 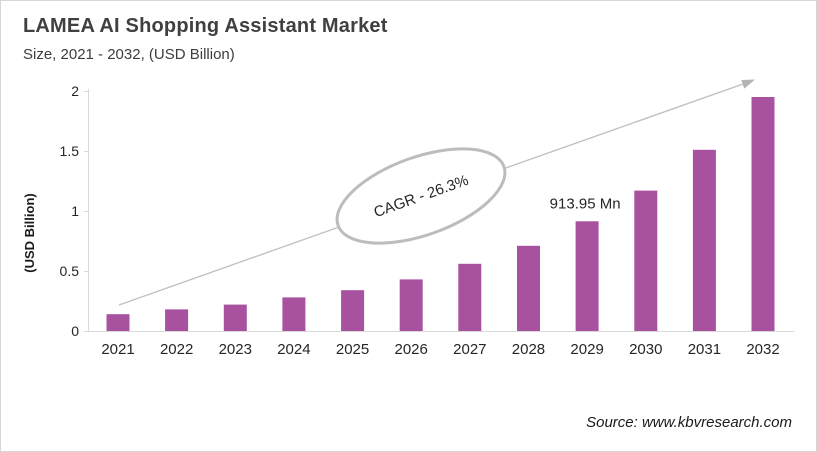 What do you see at coordinates (129, 54) in the screenshot?
I see `chart-subtitle: Size, 2021 - 2032, (USD Billion)` at bounding box center [129, 54].